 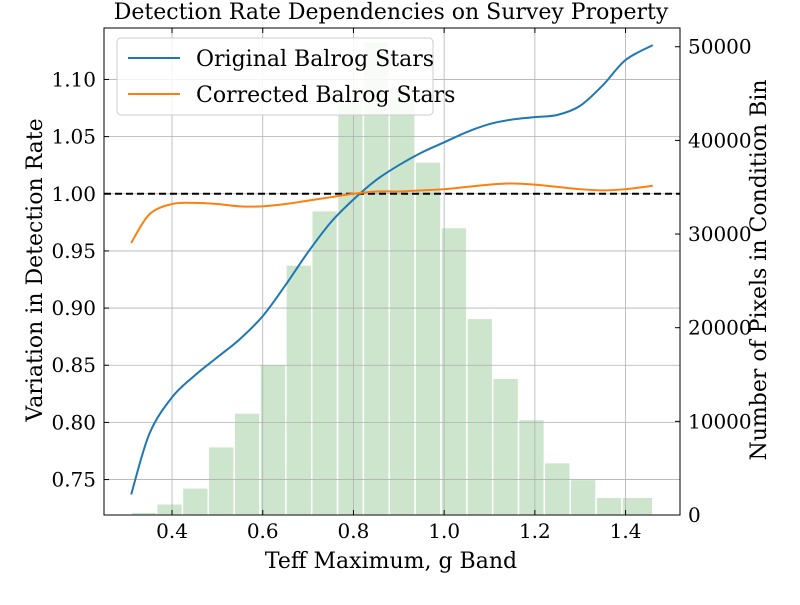 What do you see at coordinates (73, 251) in the screenshot?
I see `y-tick-label: 0.95` at bounding box center [73, 251].